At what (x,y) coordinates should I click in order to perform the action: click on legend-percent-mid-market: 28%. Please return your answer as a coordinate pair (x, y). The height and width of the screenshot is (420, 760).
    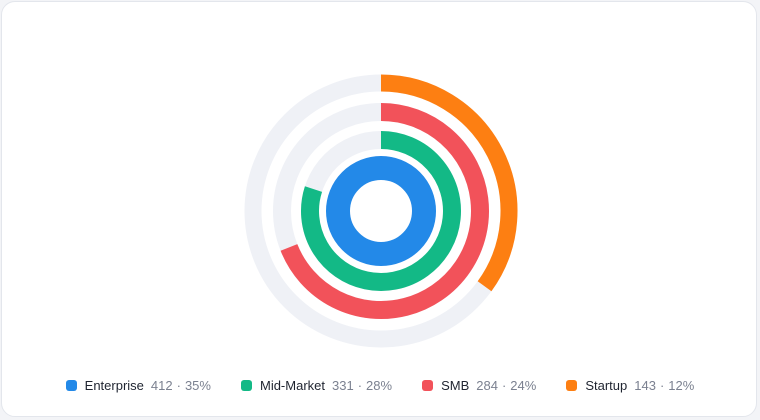
    Looking at the image, I should click on (379, 385).